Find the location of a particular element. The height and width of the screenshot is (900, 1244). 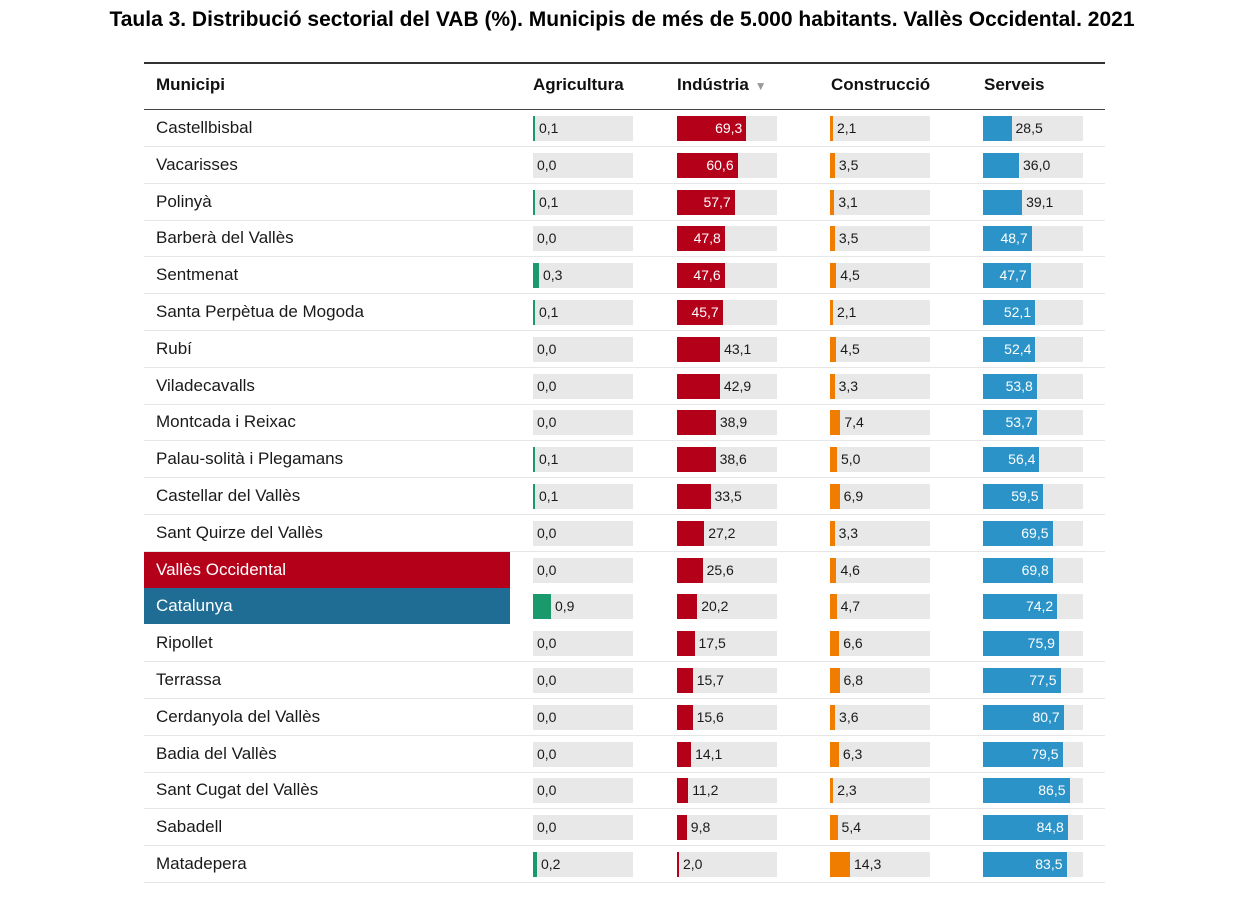

municipi-name: Sant Quirze del Vallès is located at coordinates (239, 532).